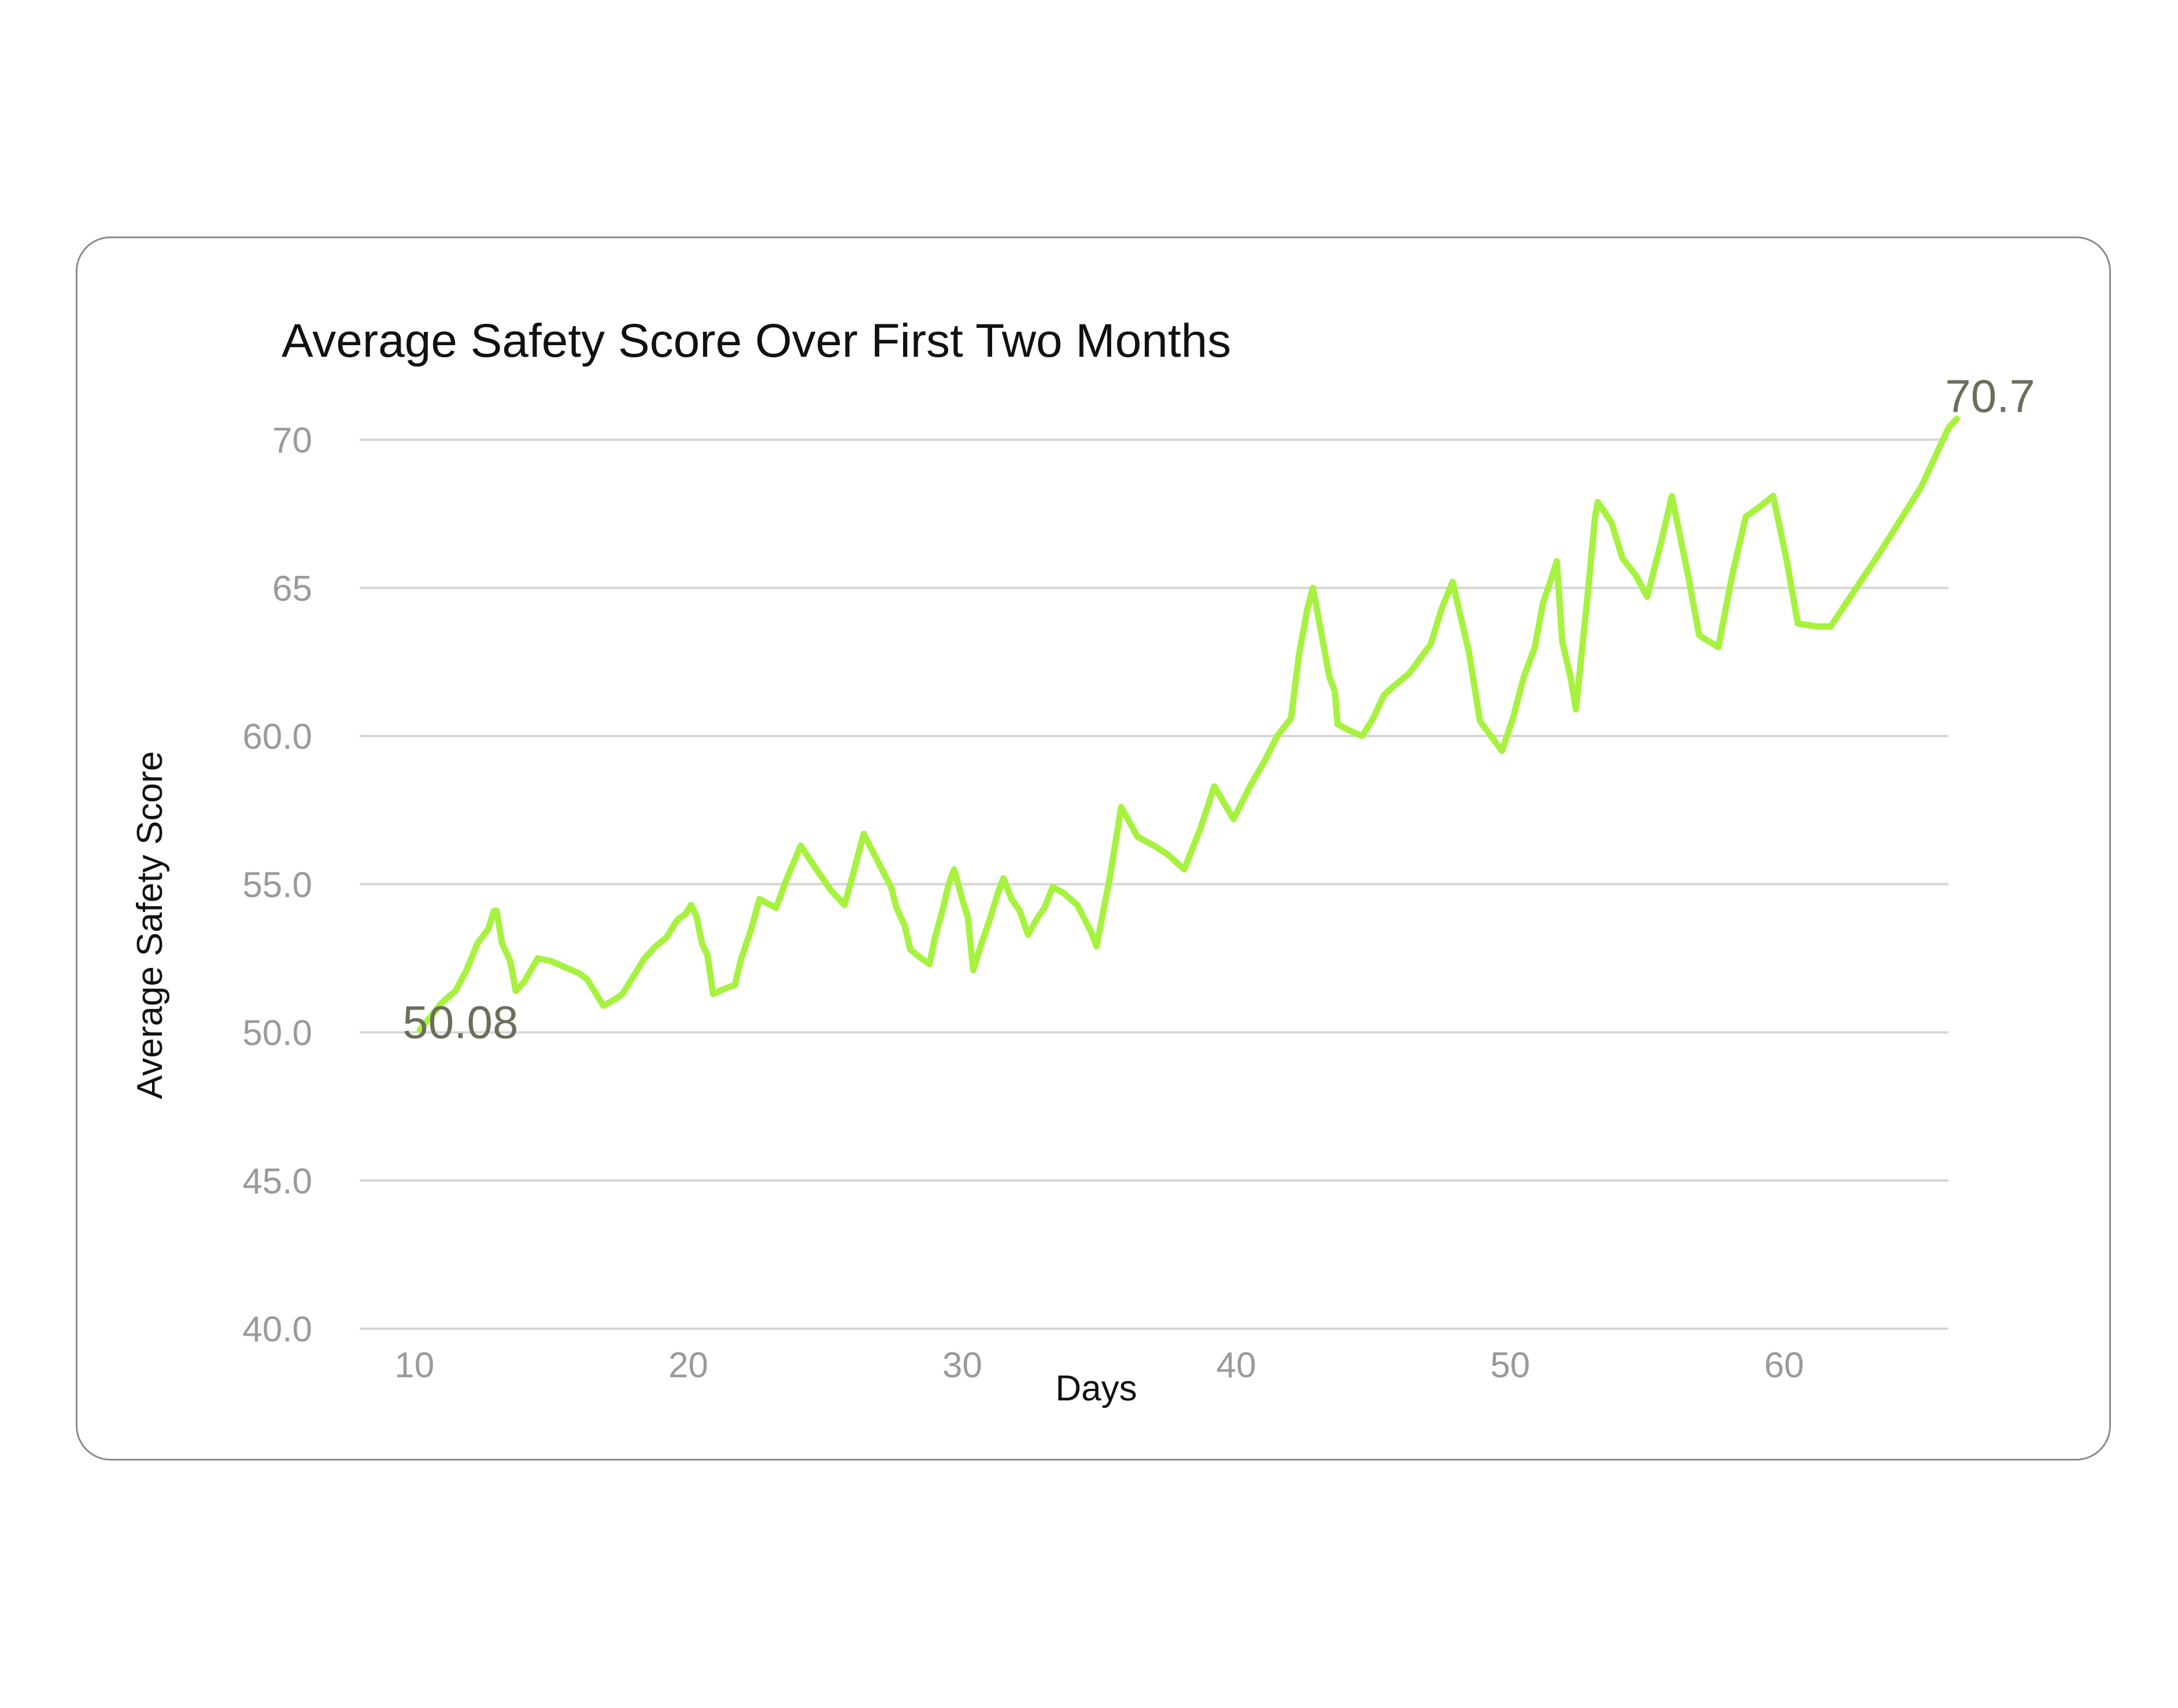 The image size is (2178, 1708). Describe the element at coordinates (277, 1330) in the screenshot. I see `y-tick-label: 40.0` at that location.